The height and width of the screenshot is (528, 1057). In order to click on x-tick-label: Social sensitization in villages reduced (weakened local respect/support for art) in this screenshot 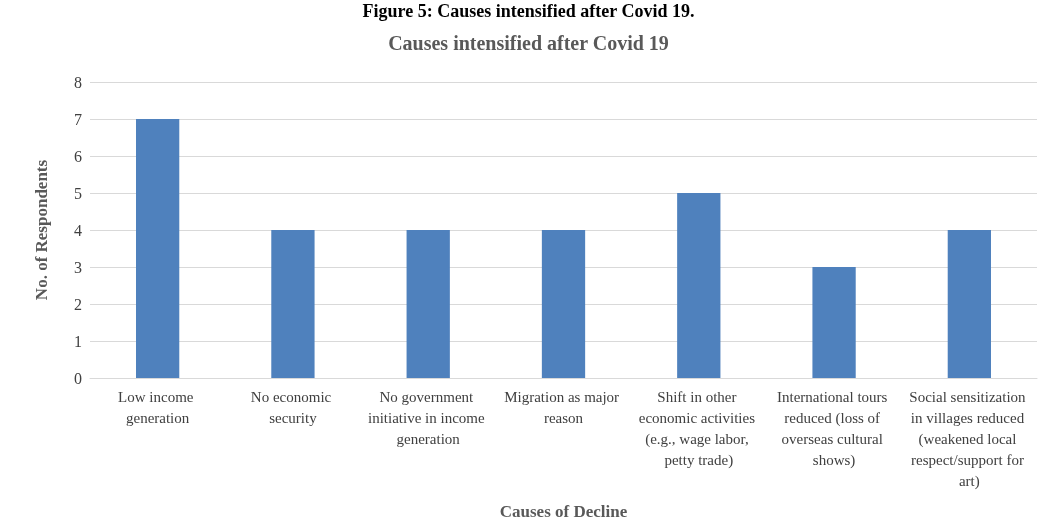, I will do `click(969, 439)`.